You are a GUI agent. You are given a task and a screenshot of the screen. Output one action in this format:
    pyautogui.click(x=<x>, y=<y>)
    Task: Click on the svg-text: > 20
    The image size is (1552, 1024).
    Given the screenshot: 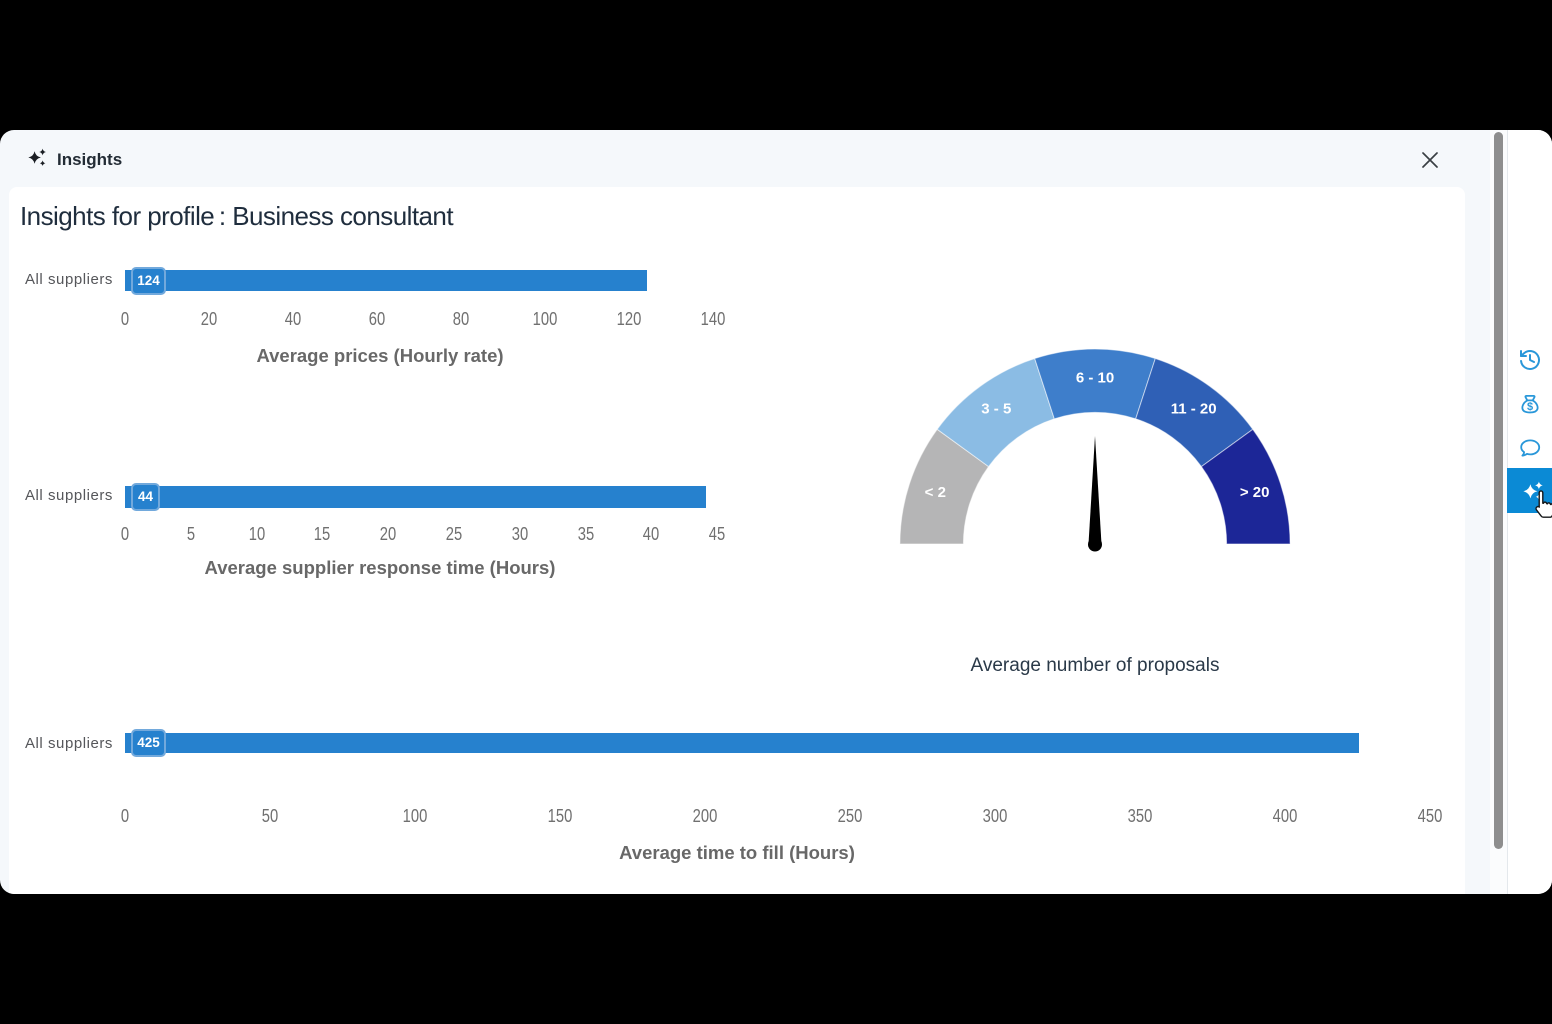 What is the action you would take?
    pyautogui.click(x=1255, y=492)
    